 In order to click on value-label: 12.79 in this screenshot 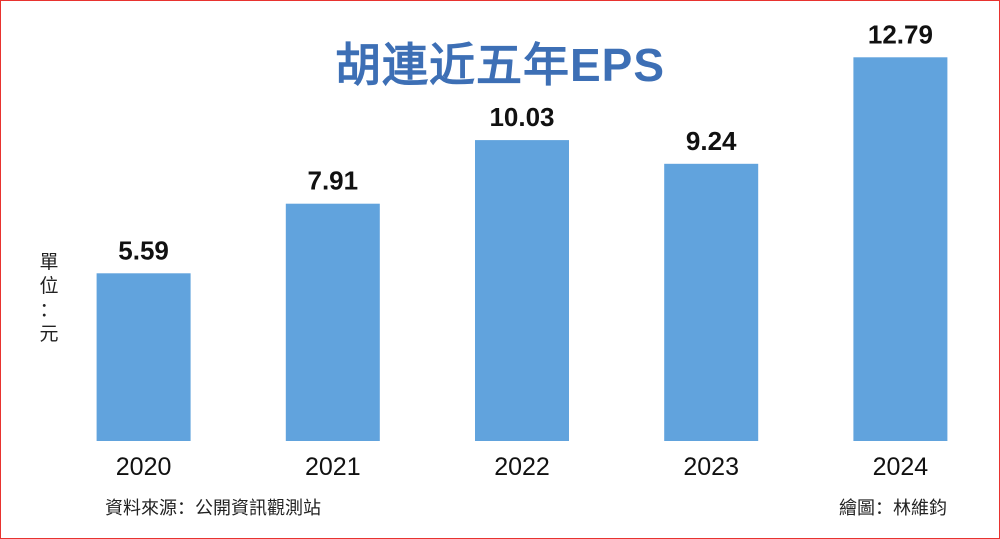, I will do `click(900, 34)`.